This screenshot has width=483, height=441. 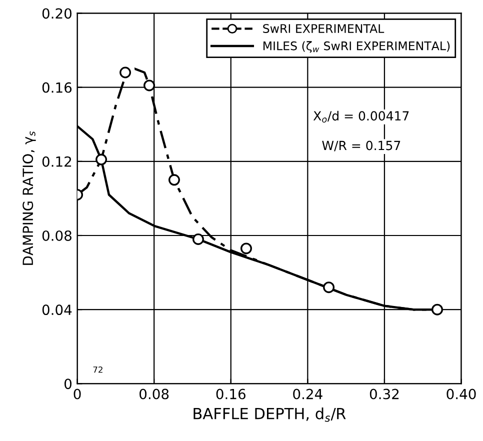 What do you see at coordinates (77, 394) in the screenshot?
I see `x-tick-label: 0` at bounding box center [77, 394].